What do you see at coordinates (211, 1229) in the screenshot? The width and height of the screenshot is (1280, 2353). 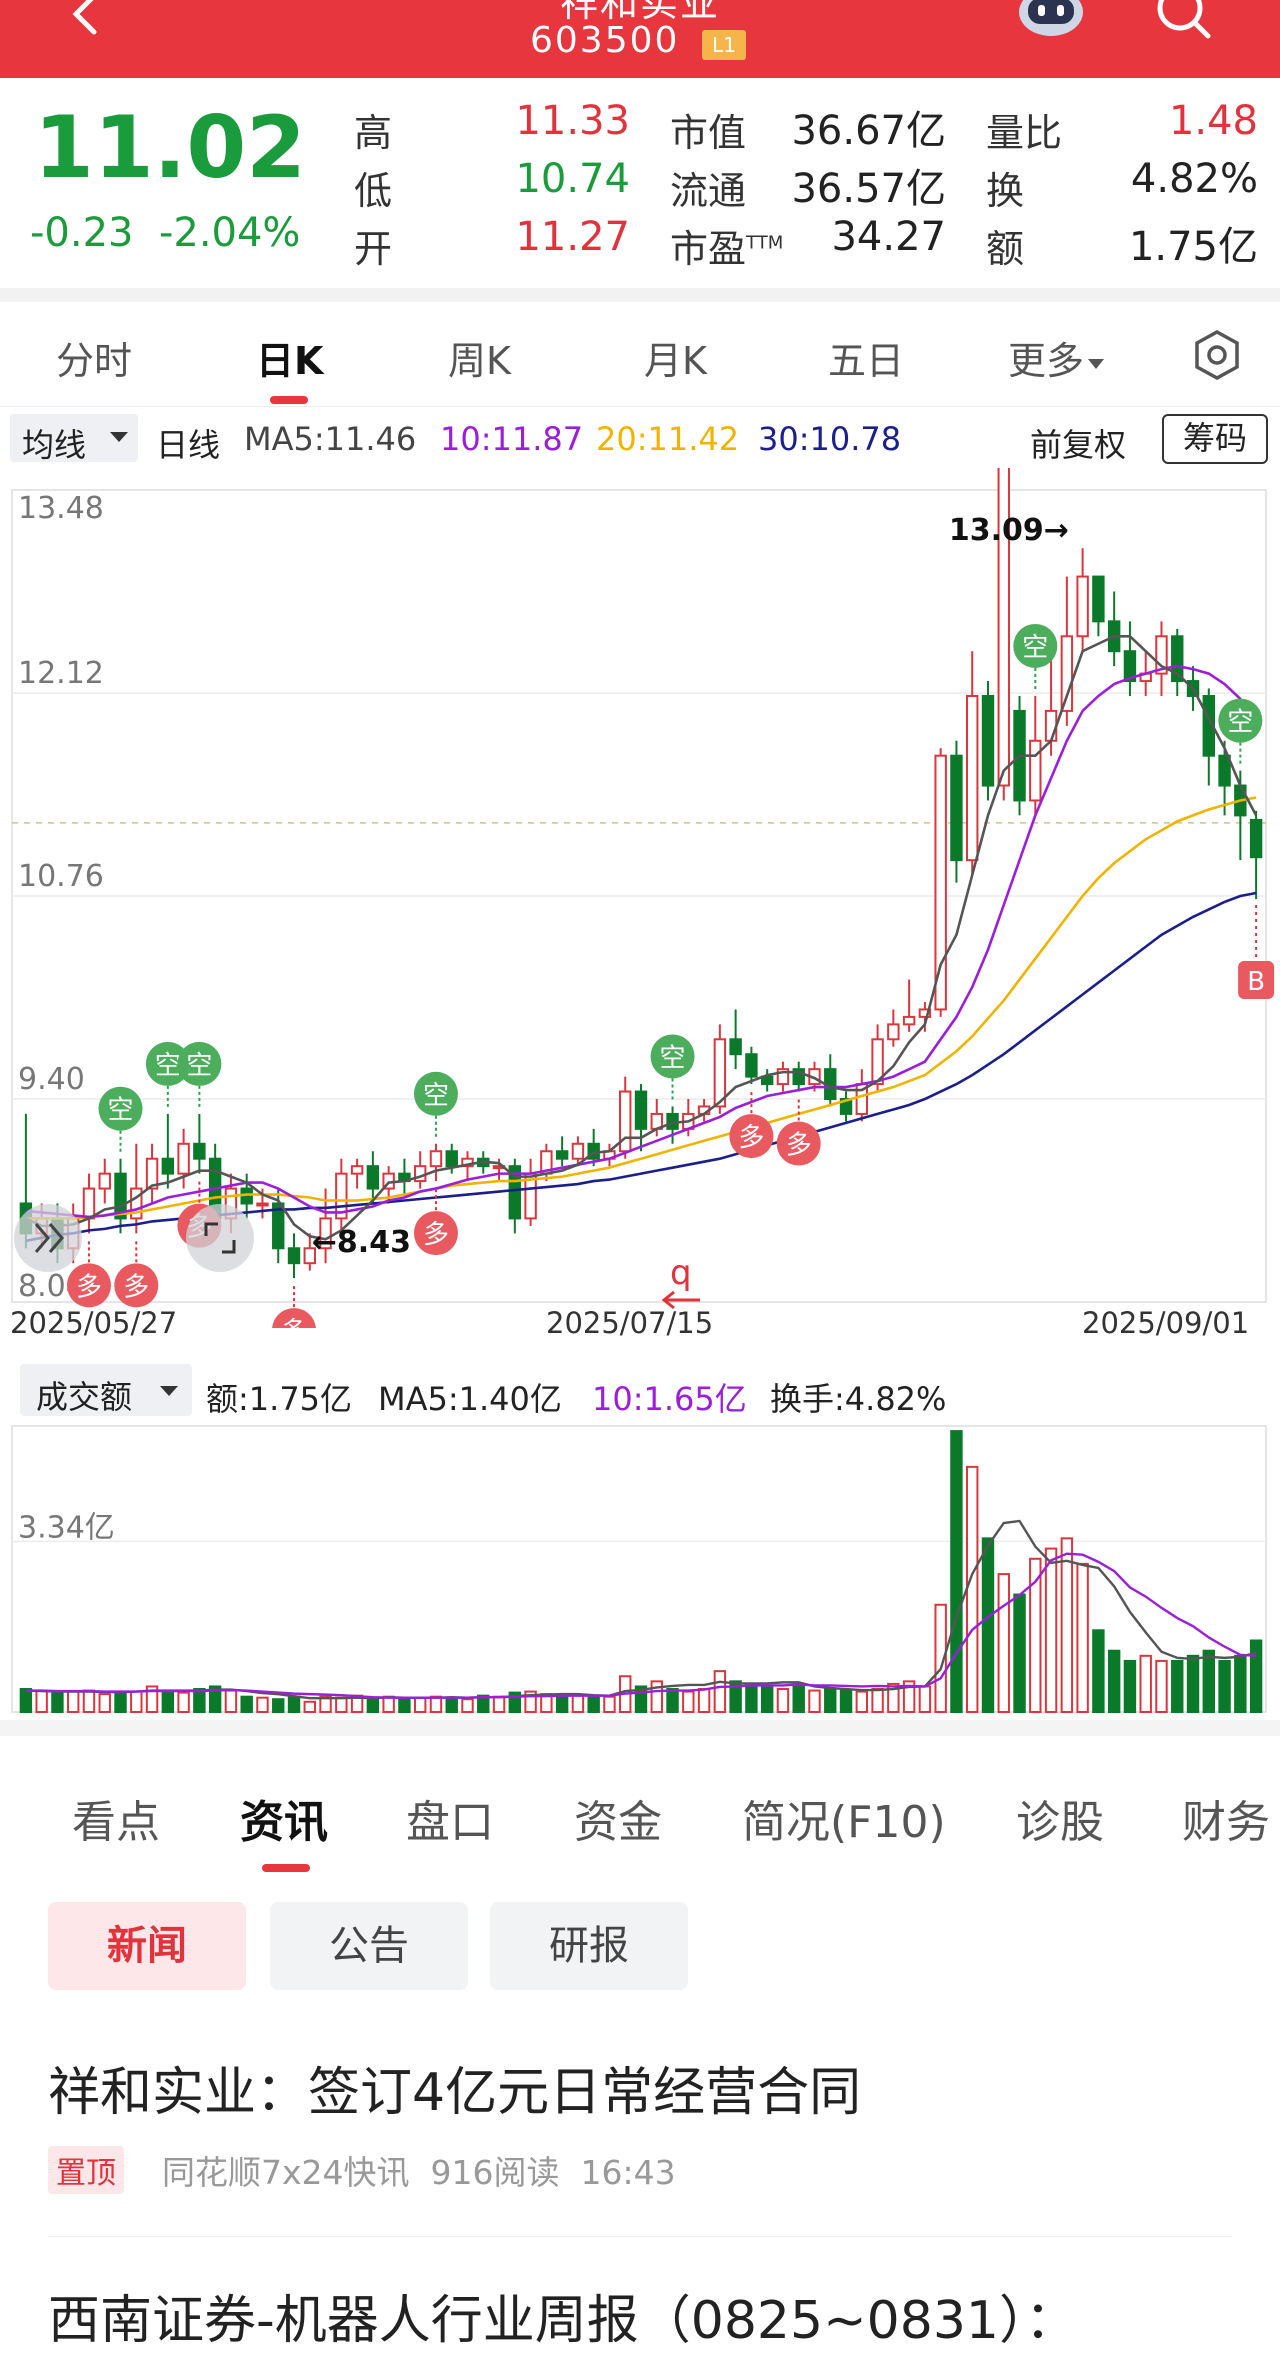 I see `corner-mark` at bounding box center [211, 1229].